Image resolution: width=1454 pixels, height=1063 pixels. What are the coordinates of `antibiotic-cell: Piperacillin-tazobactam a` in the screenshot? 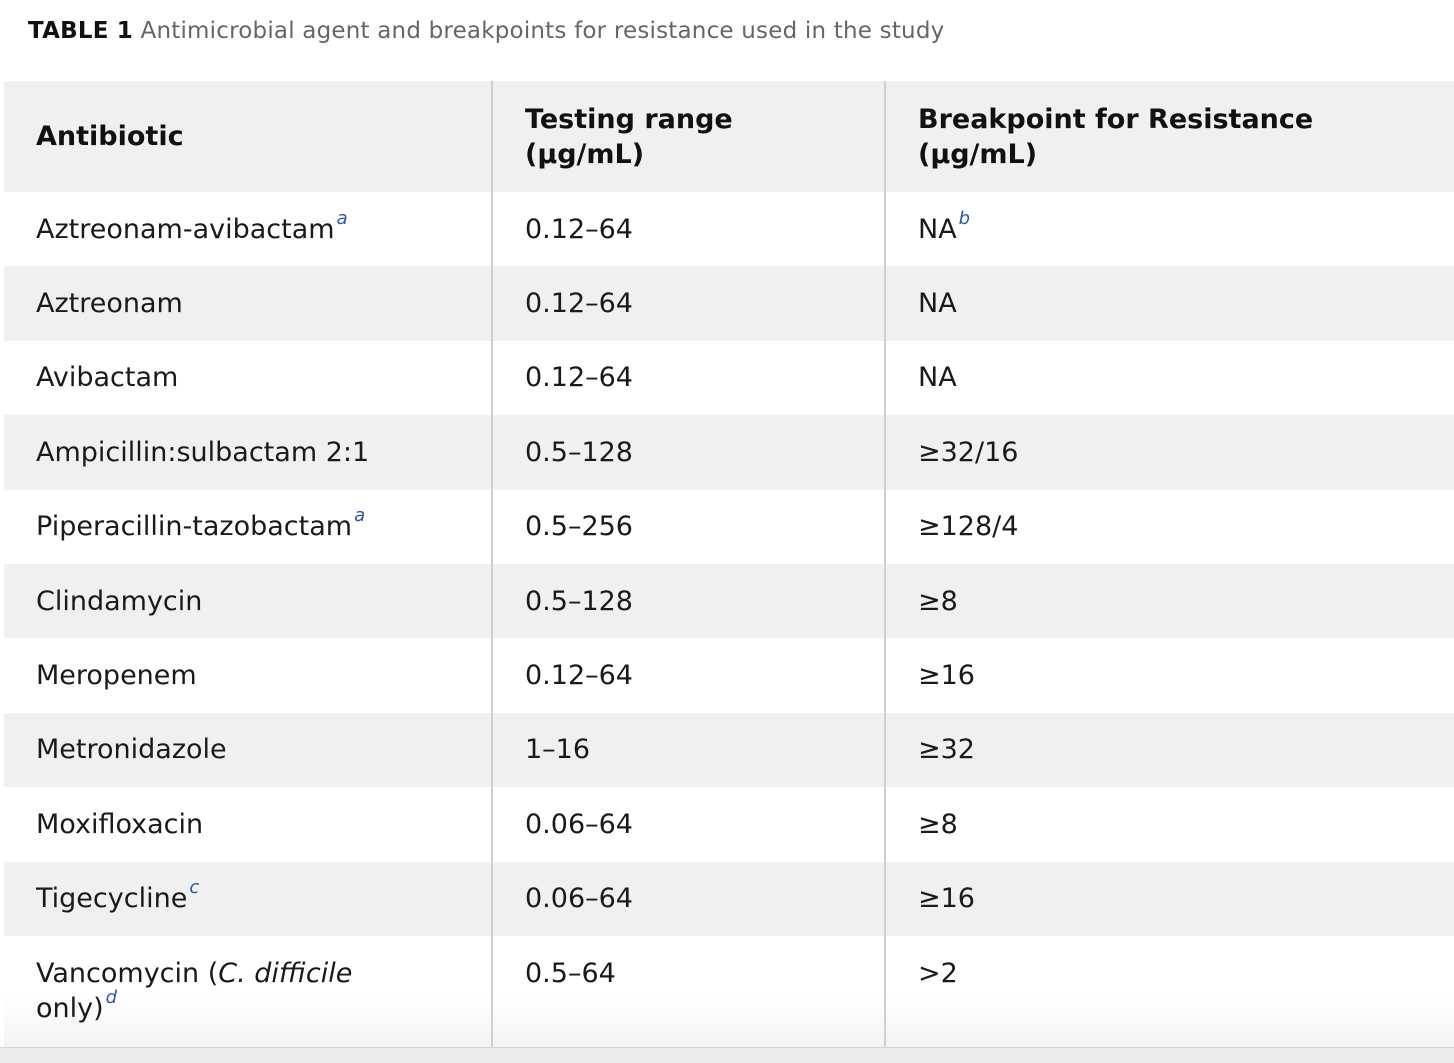 It's located at (248, 526).